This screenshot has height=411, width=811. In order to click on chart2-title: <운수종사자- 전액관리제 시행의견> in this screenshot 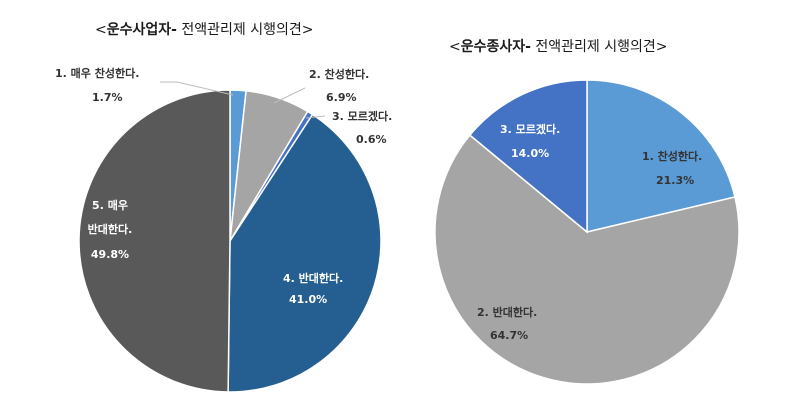, I will do `click(558, 47)`.